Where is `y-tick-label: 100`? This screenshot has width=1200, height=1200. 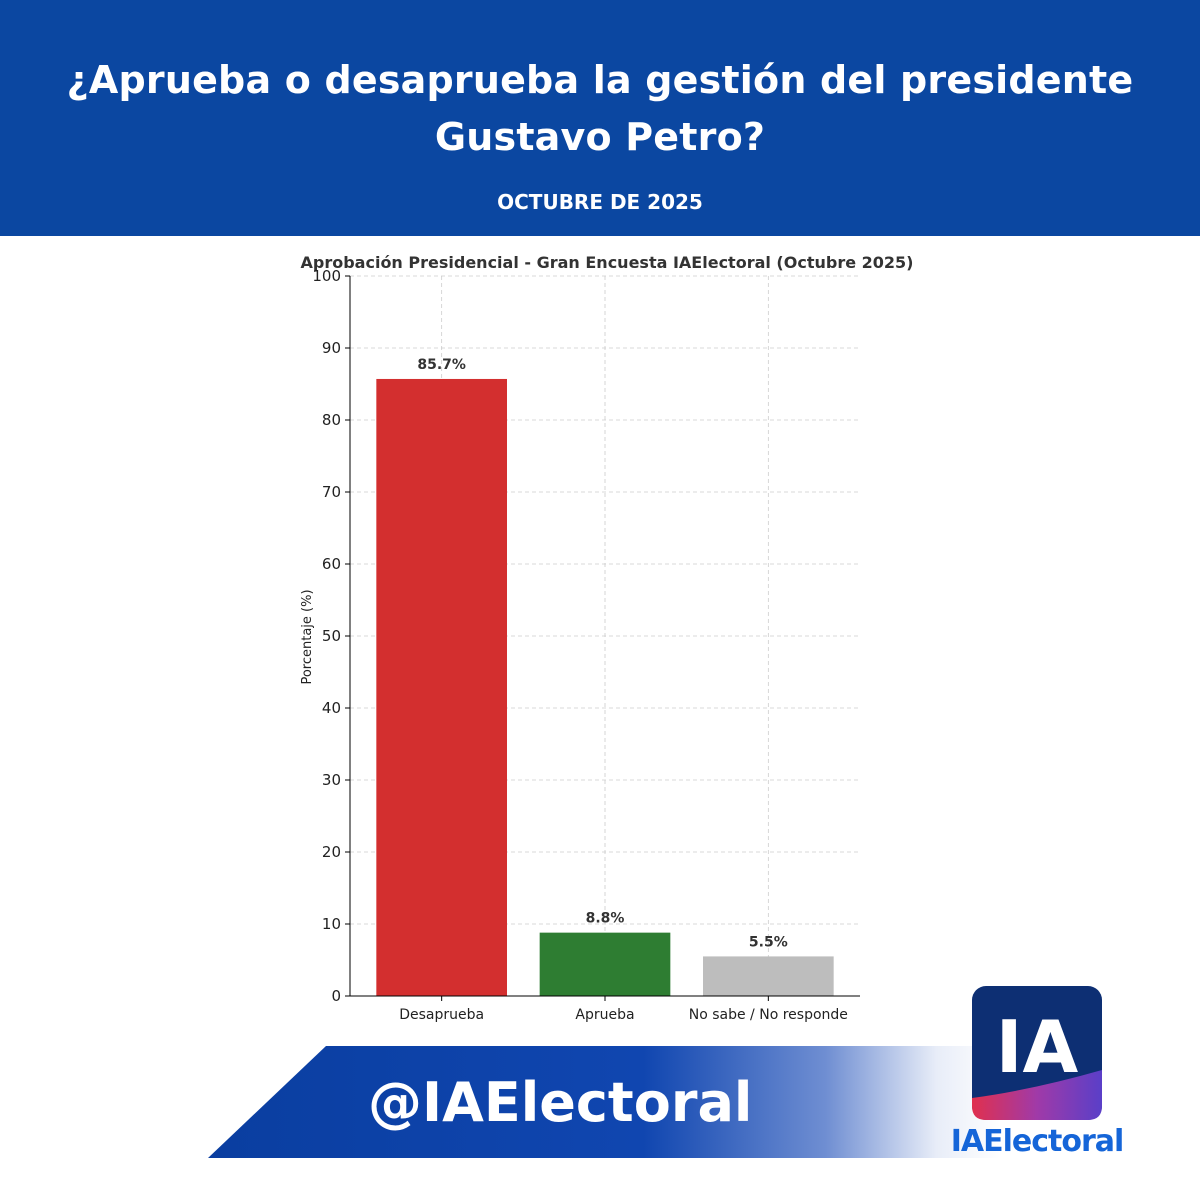 y-tick-label: 100 is located at coordinates (326, 276).